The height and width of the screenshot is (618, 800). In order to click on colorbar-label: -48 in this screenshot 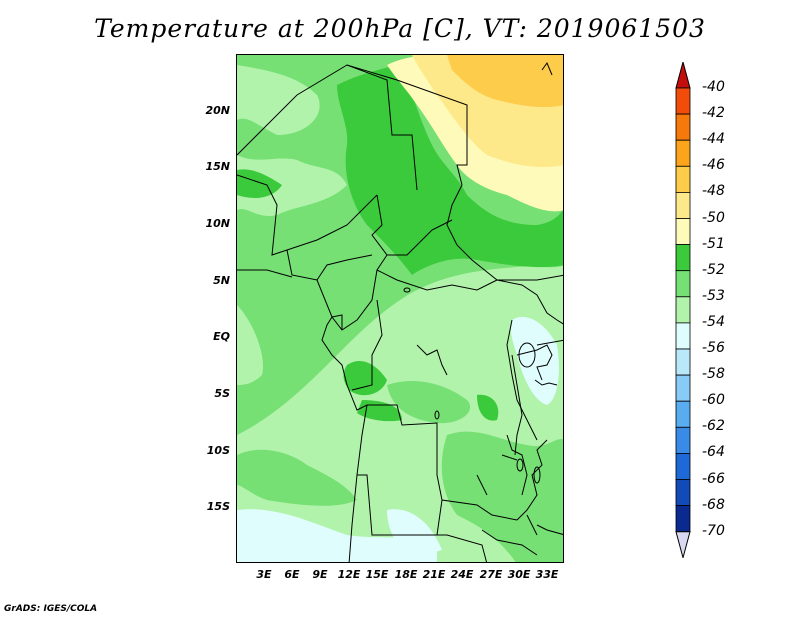, I will do `click(713, 191)`.